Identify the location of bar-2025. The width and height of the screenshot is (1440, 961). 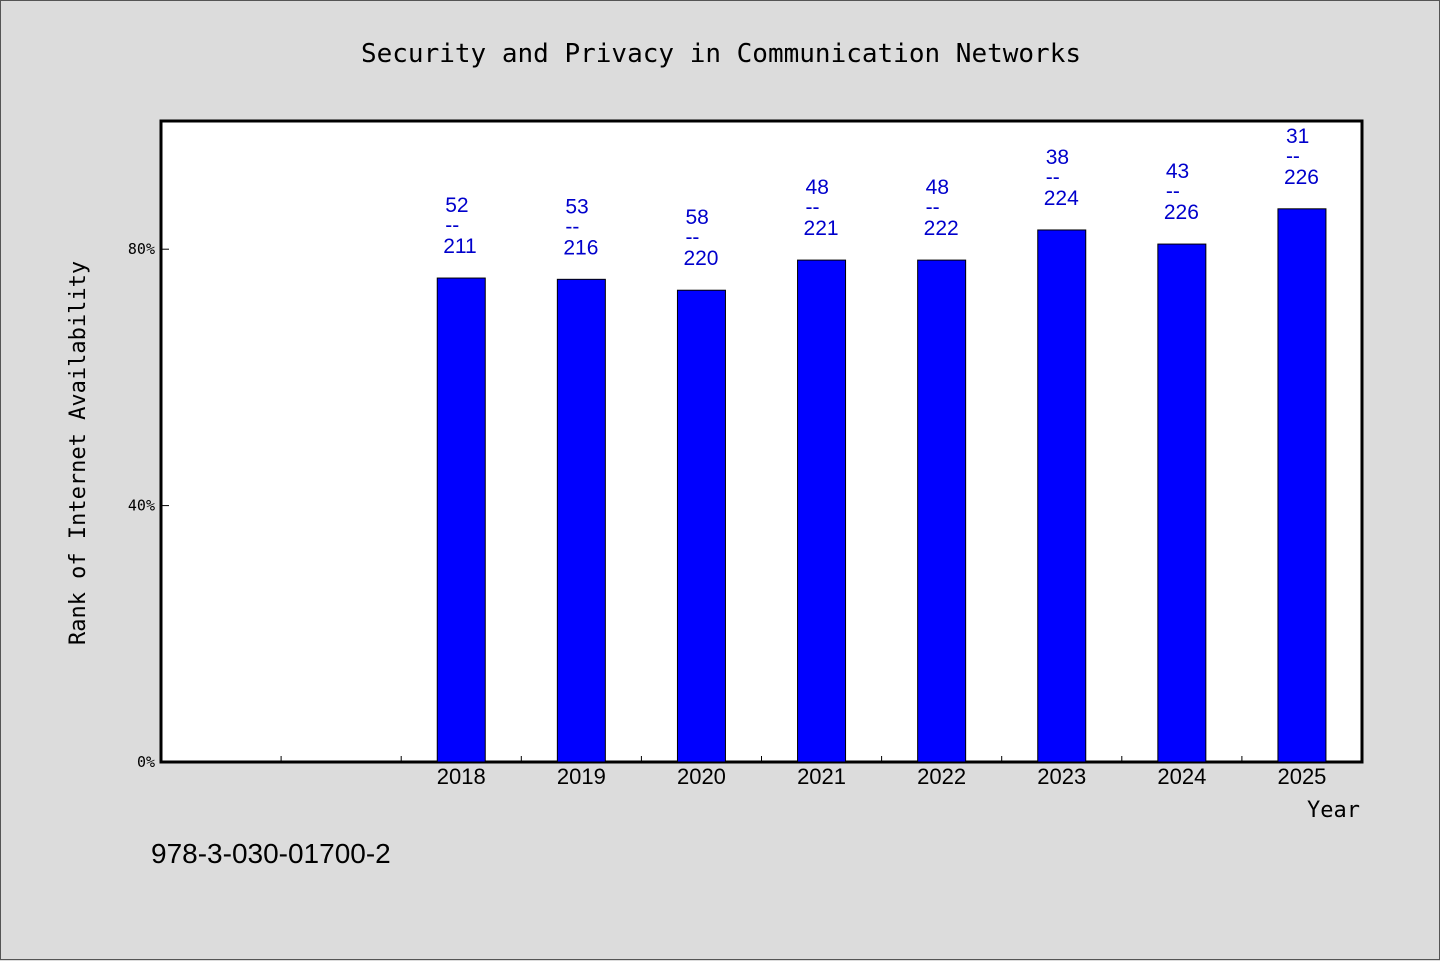
(1302, 485).